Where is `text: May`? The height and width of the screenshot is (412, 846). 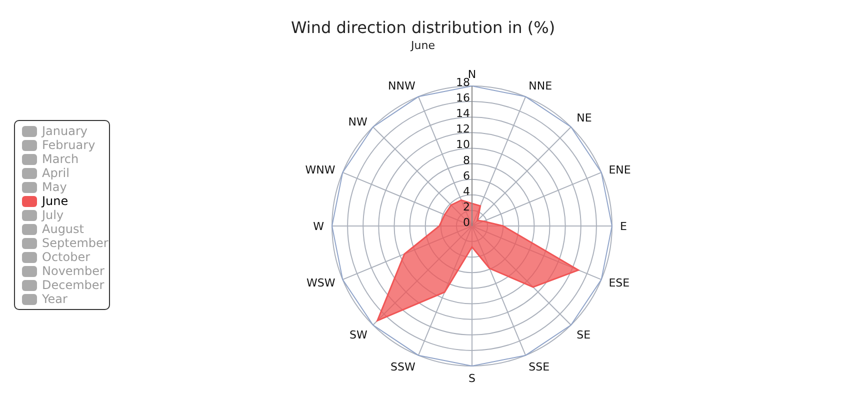 text: May is located at coordinates (54, 187).